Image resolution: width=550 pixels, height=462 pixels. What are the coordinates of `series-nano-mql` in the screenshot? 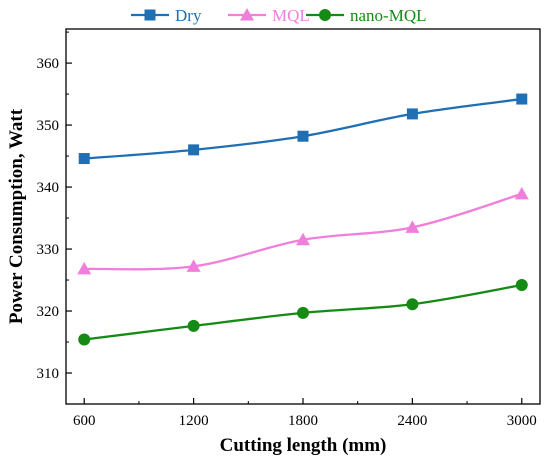 It's located at (303, 312).